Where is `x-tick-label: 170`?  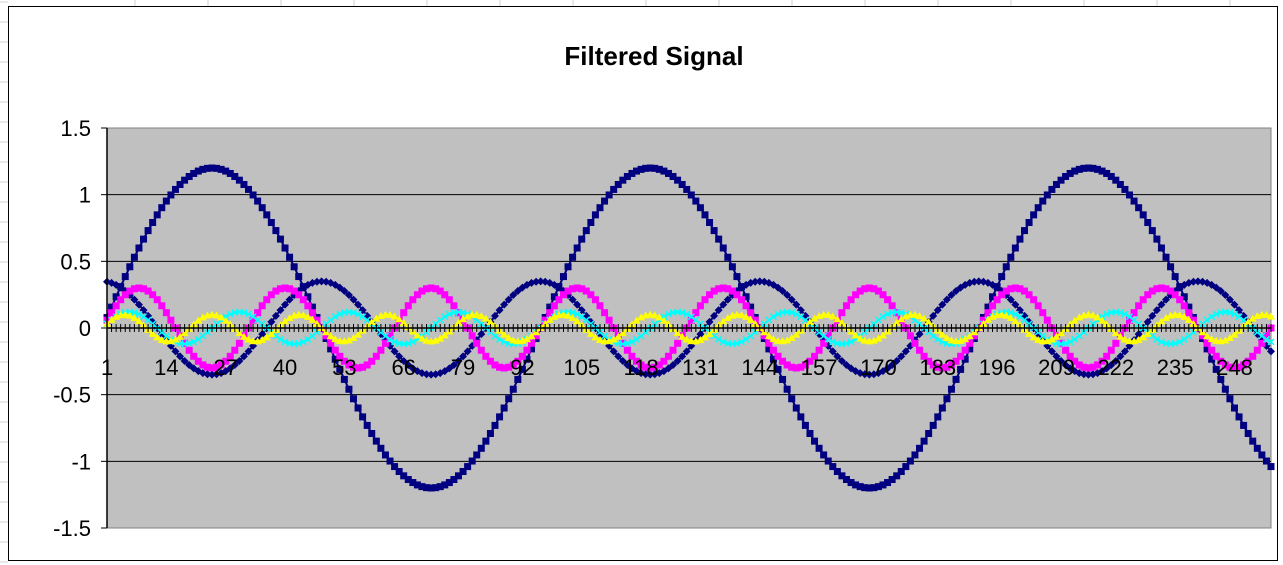 x-tick-label: 170 is located at coordinates (878, 367).